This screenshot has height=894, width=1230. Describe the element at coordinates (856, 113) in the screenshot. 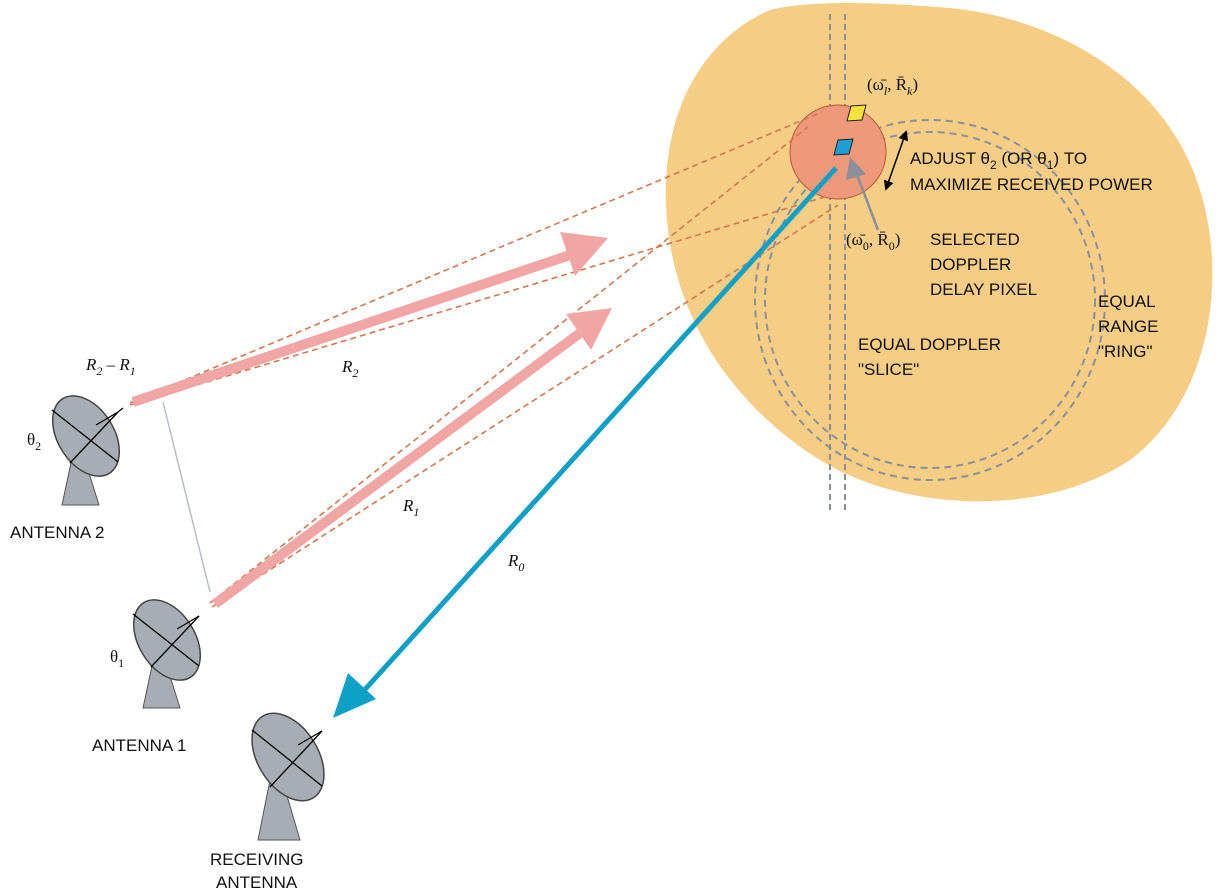

I see `pixel-lk-marker` at that location.